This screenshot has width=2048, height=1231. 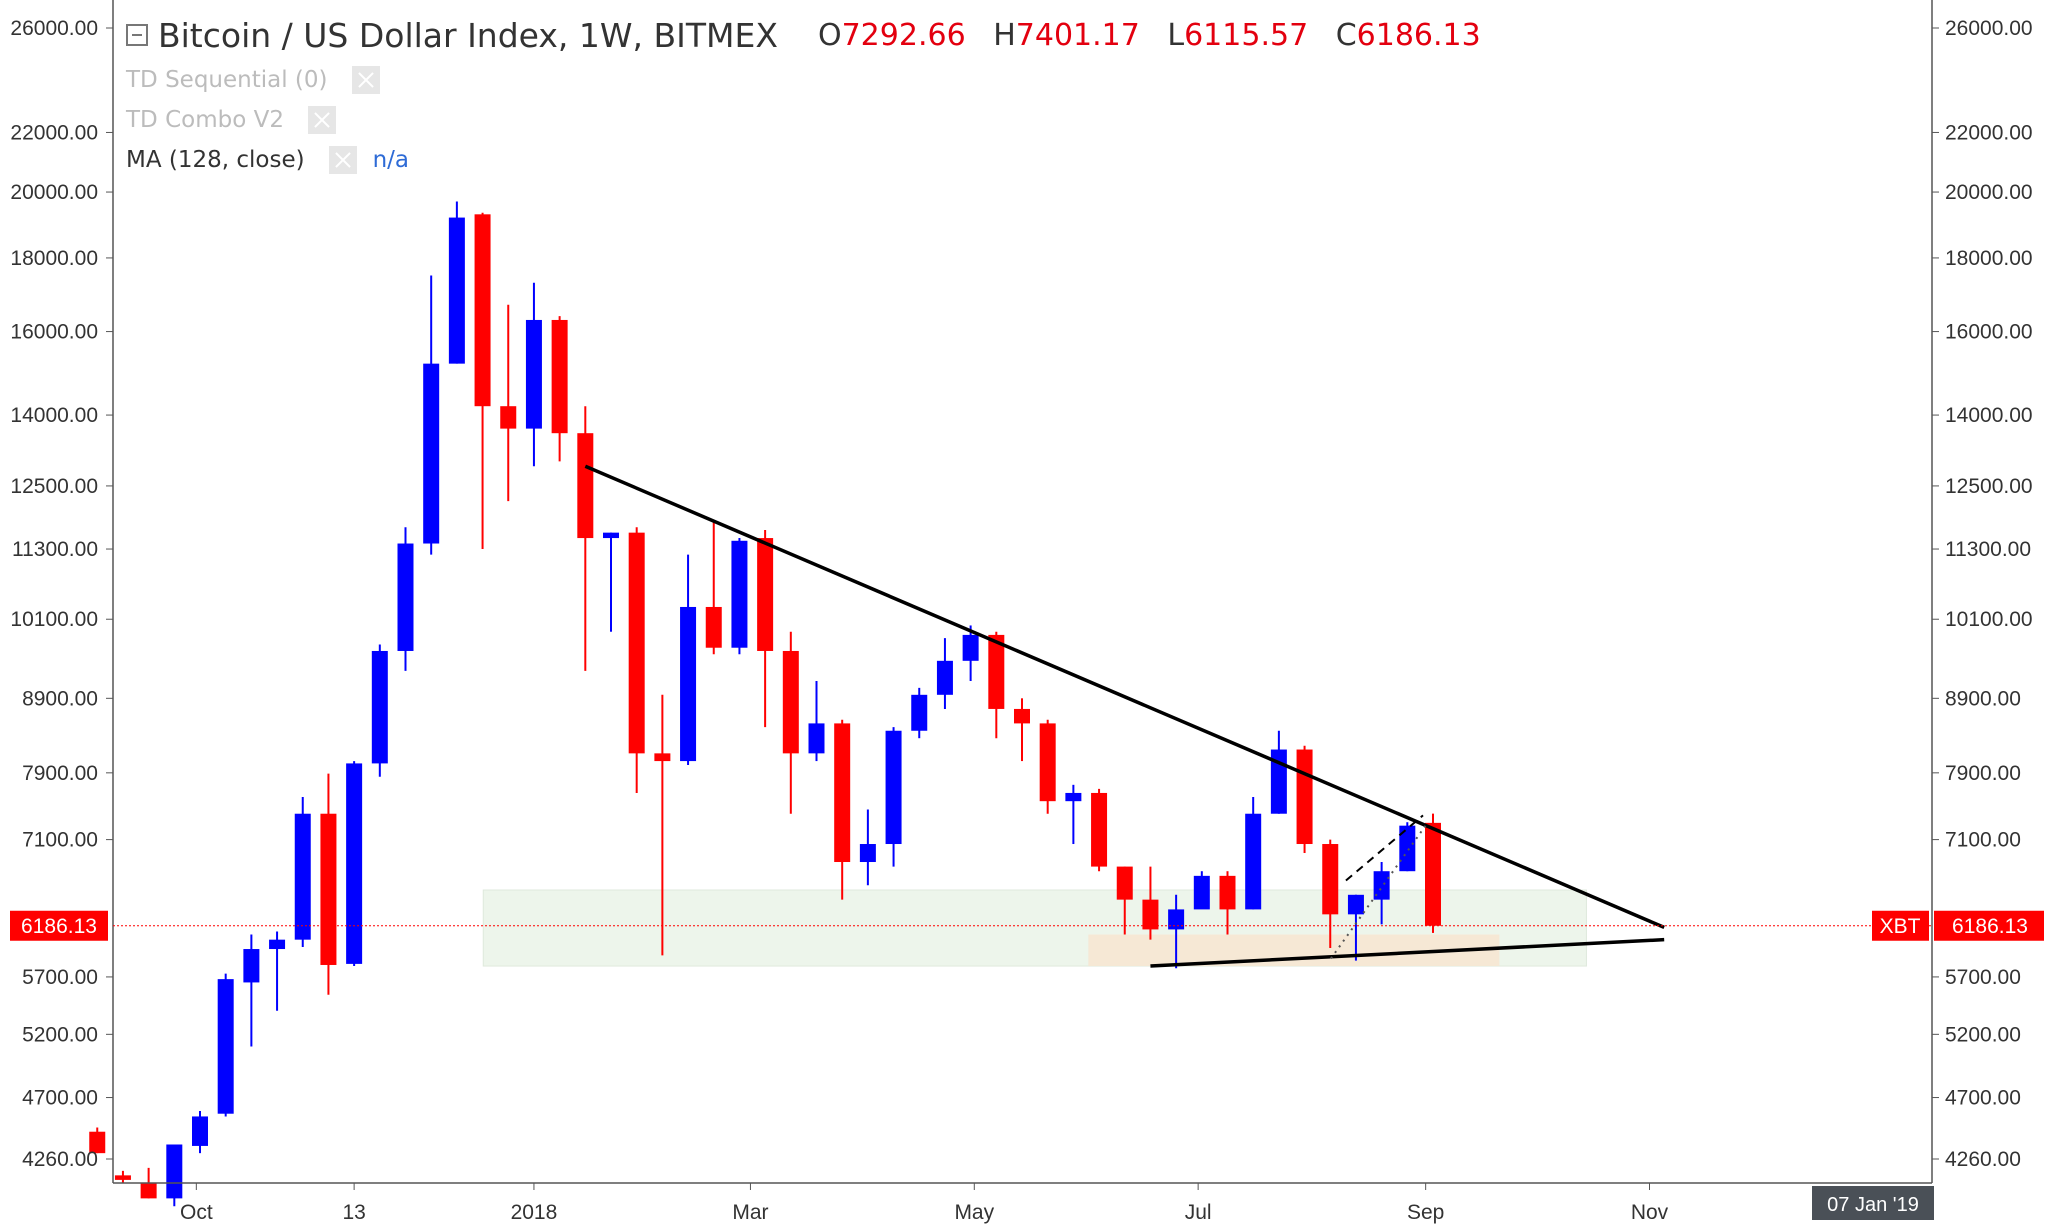 What do you see at coordinates (1989, 132) in the screenshot?
I see `y-tick-label-right: 22000.00` at bounding box center [1989, 132].